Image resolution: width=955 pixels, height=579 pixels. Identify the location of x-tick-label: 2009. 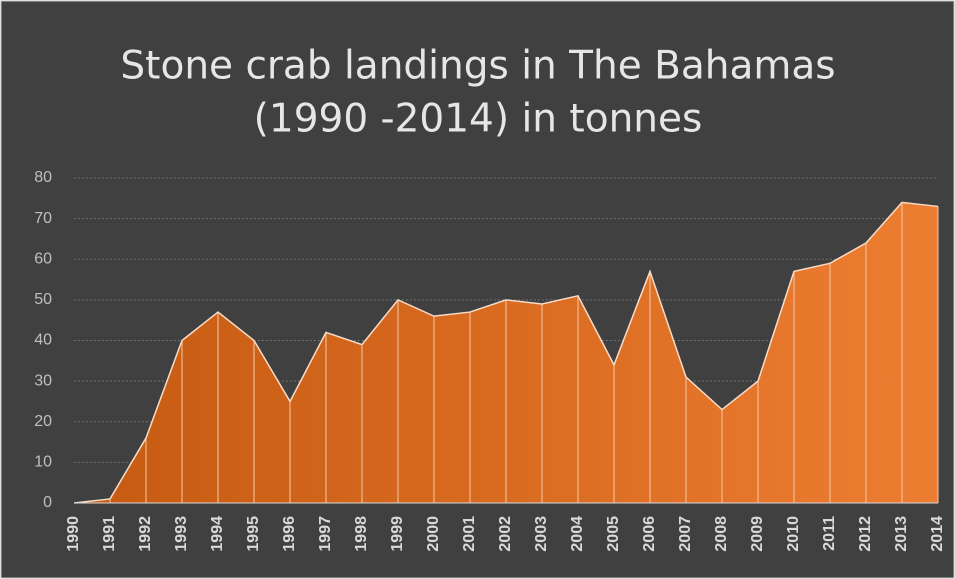
(757, 534).